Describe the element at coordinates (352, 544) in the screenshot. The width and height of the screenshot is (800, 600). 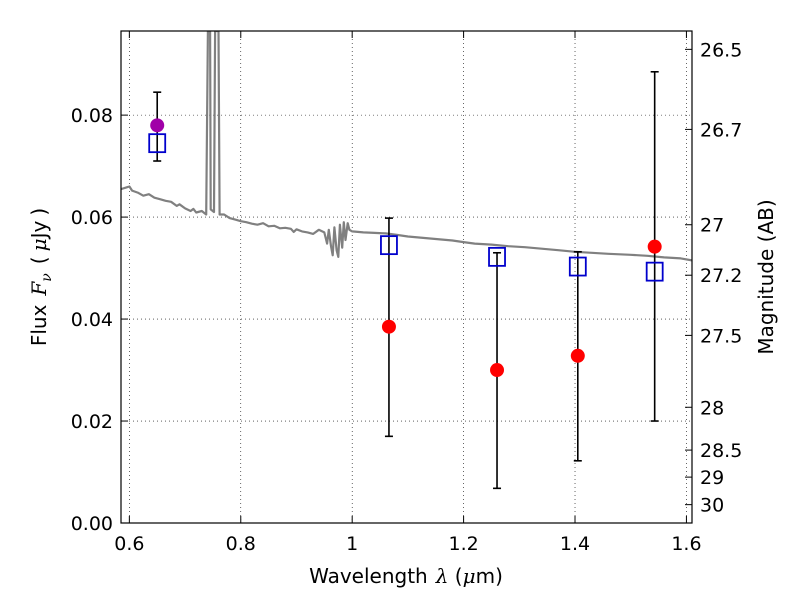
I see `x-tick-label: 1` at that location.